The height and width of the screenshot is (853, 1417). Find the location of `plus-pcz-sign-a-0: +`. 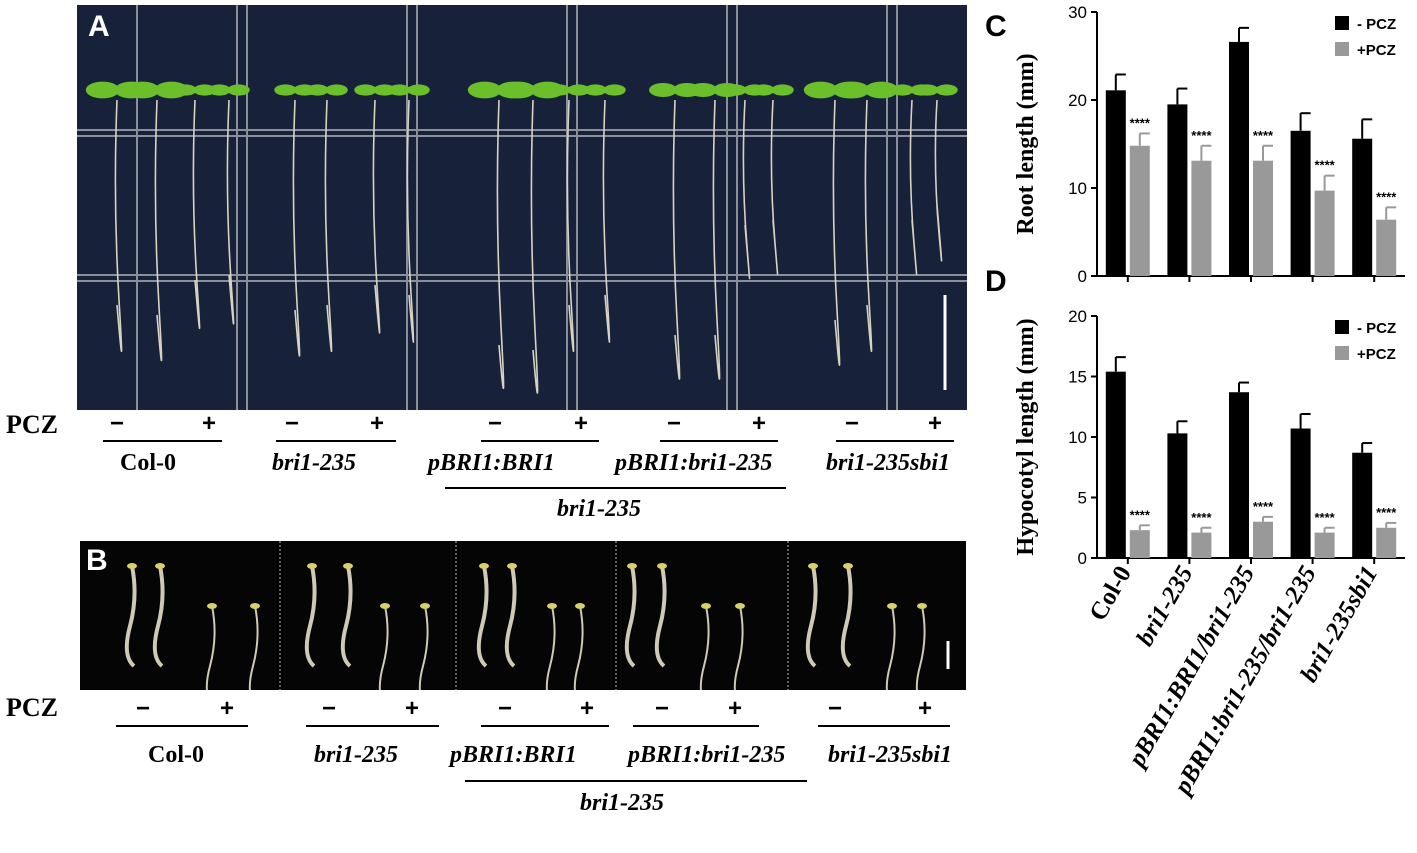

plus-pcz-sign-a-0: + is located at coordinates (209, 423).